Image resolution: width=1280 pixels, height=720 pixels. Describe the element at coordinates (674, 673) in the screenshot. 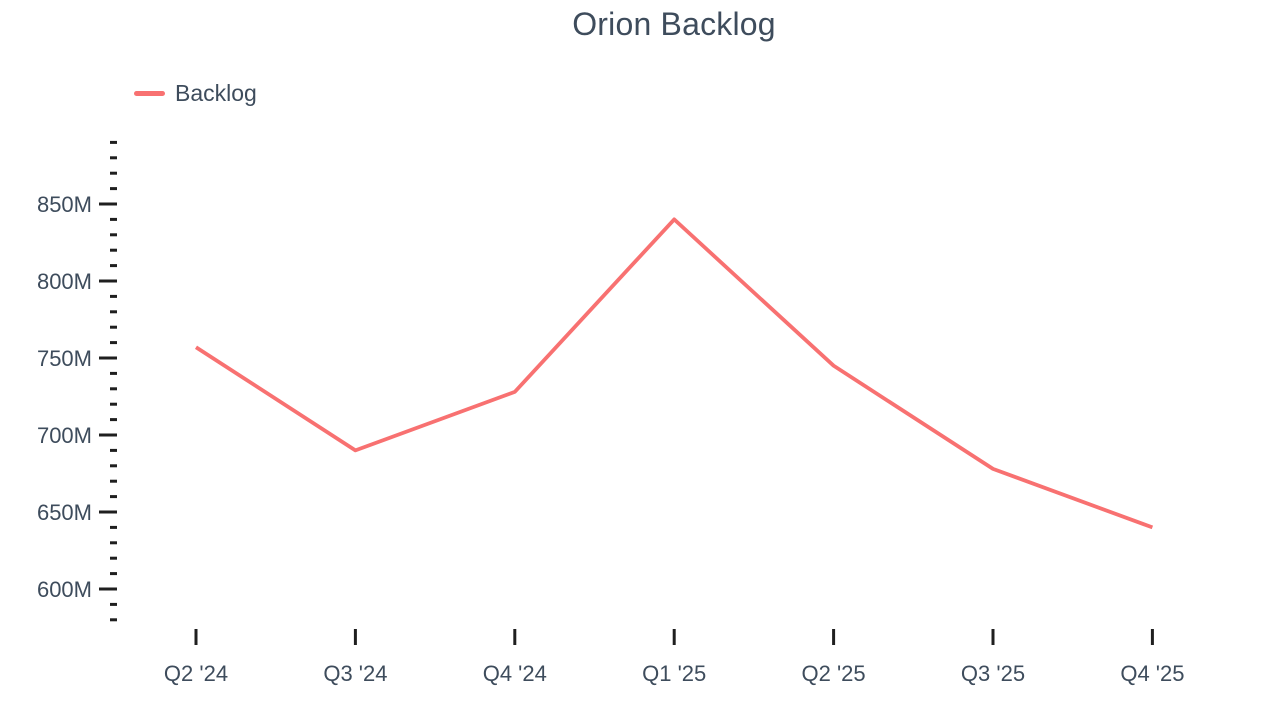

I see `x-axis-tick-label: Q1 '25` at that location.